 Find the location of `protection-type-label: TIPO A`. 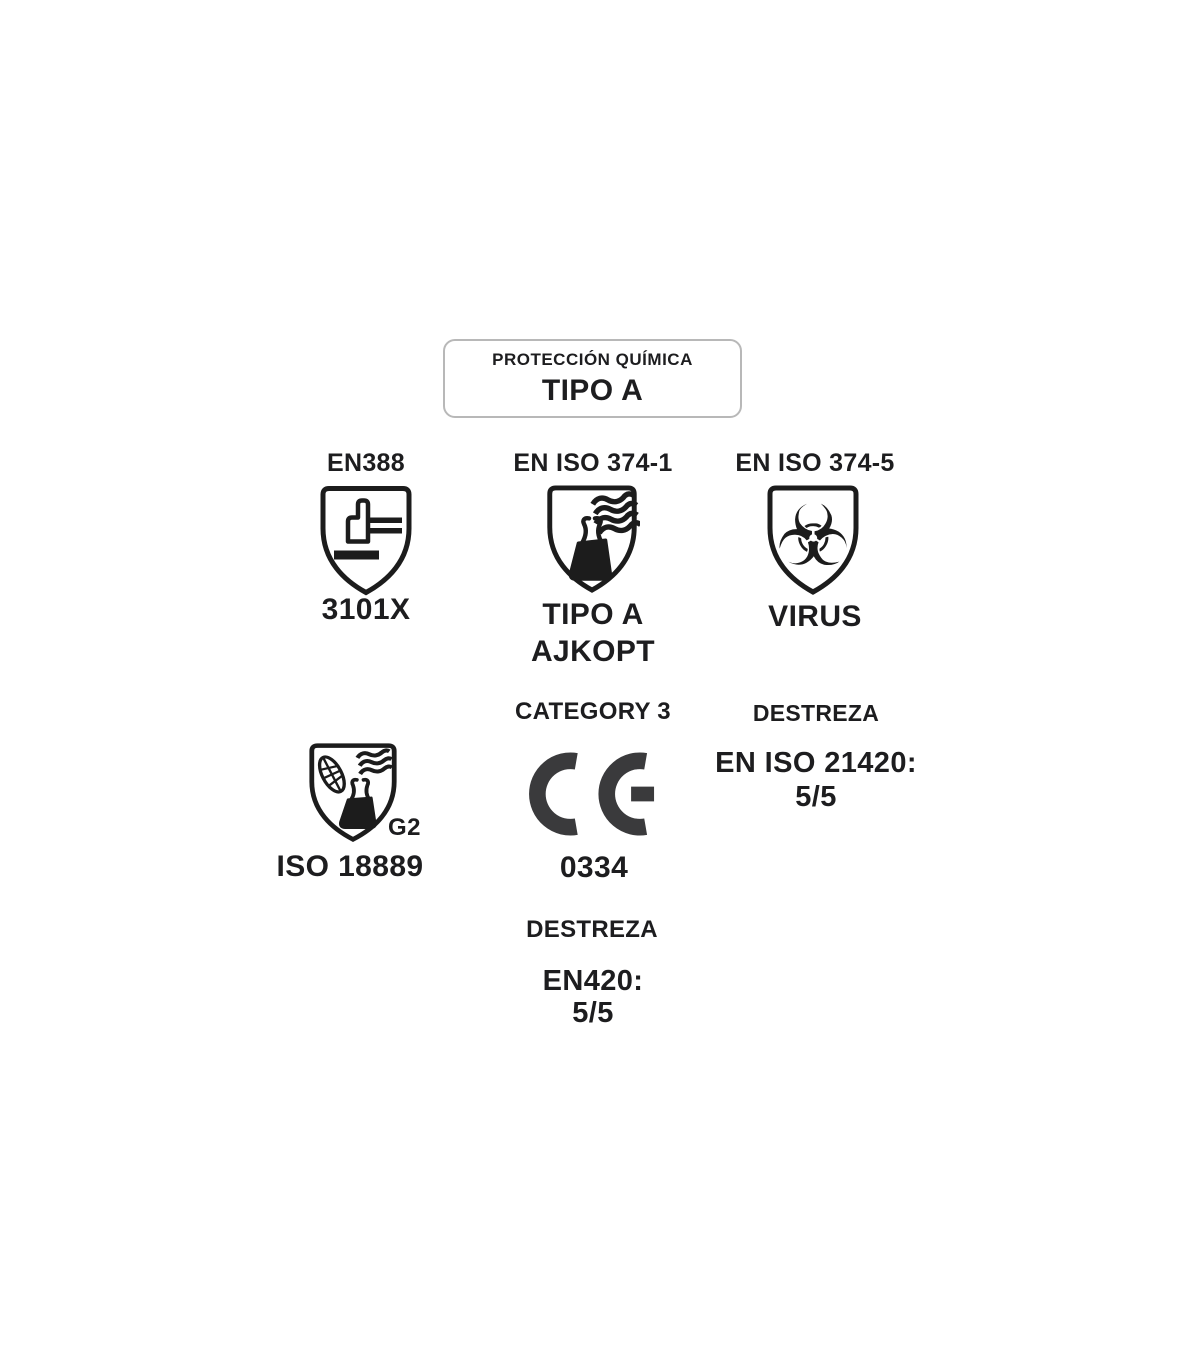

protection-type-label: TIPO A is located at coordinates (592, 390).